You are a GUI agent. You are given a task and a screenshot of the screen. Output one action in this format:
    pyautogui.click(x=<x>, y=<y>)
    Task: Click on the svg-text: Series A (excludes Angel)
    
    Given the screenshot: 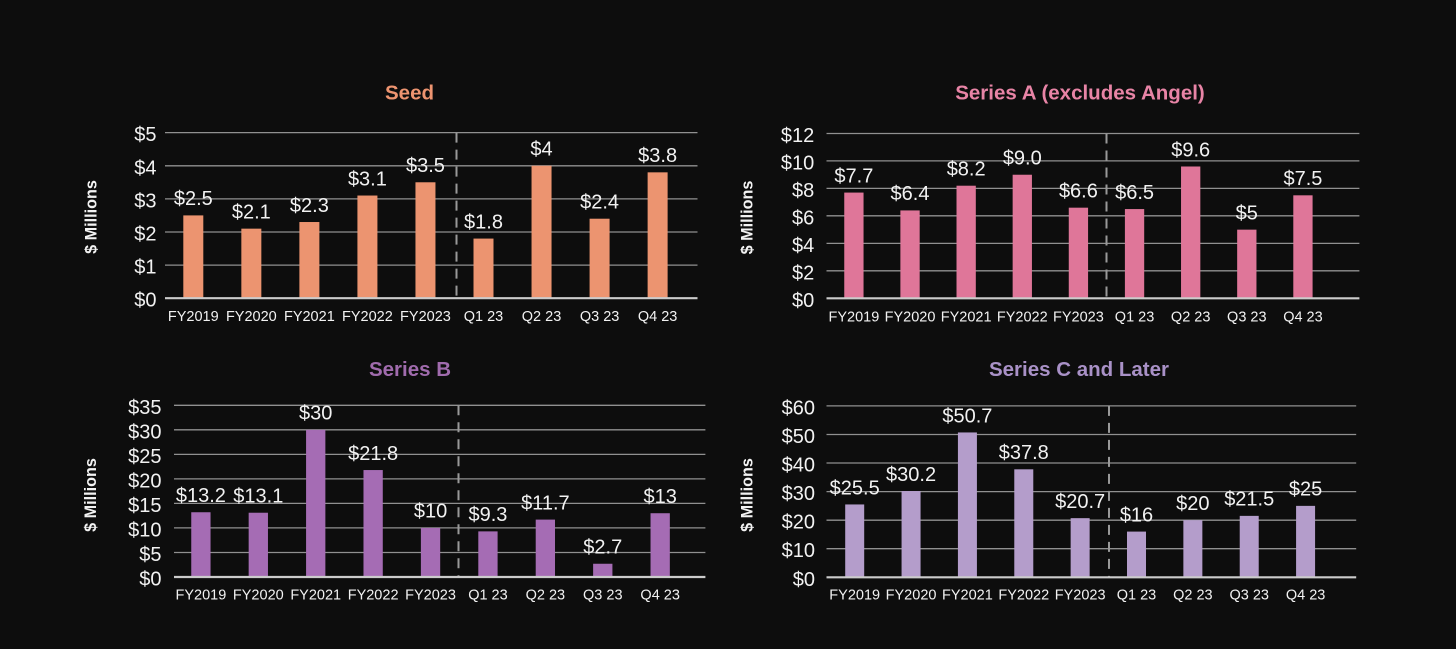 What is the action you would take?
    pyautogui.click(x=1080, y=93)
    